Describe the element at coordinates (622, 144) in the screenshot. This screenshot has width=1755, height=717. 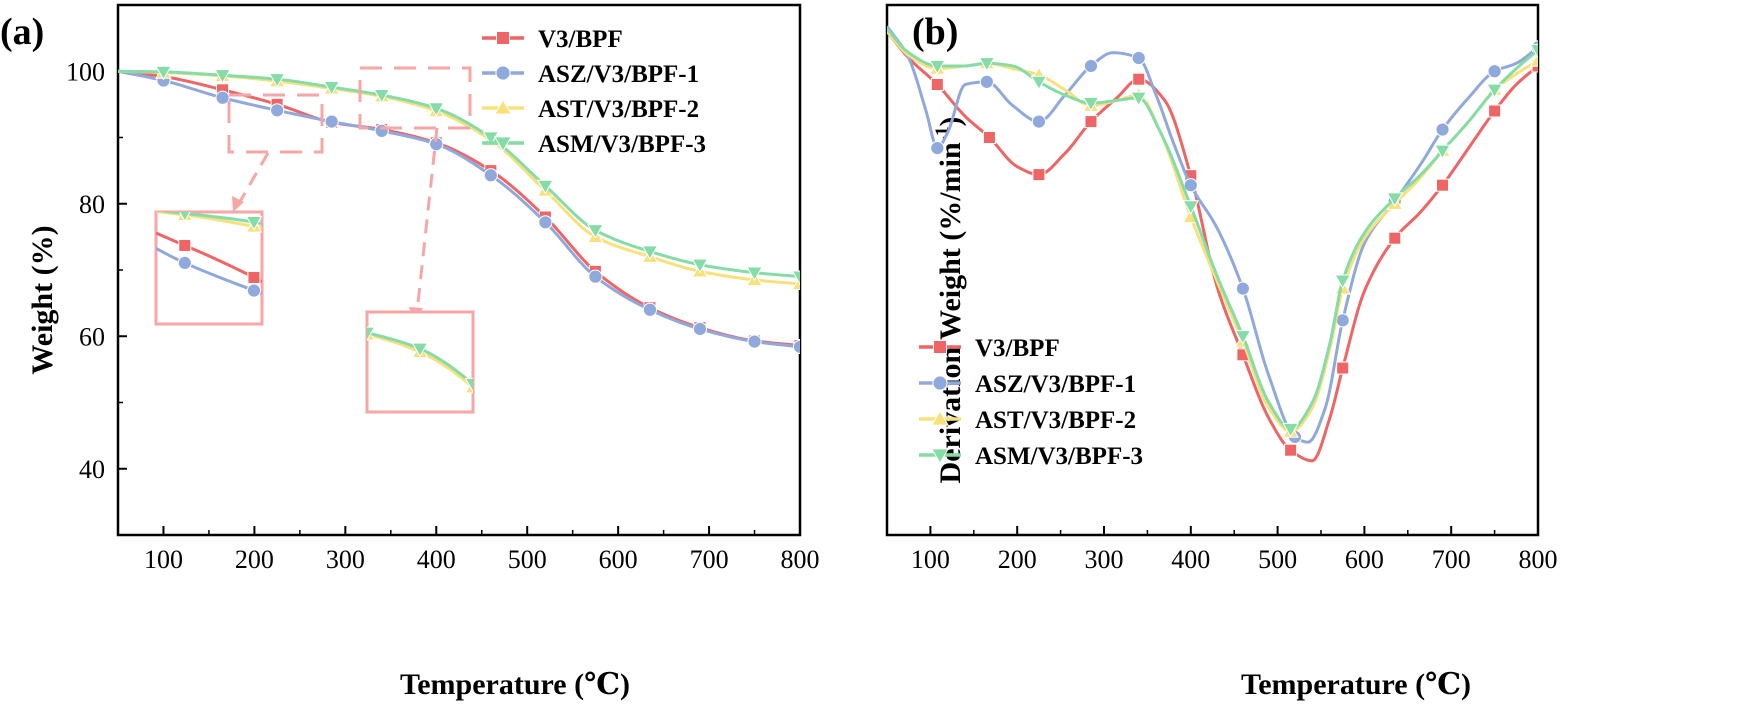
I see `panel-a-legend-label-asm-v3-bpf-3: ASM/V3/BPF-3` at that location.